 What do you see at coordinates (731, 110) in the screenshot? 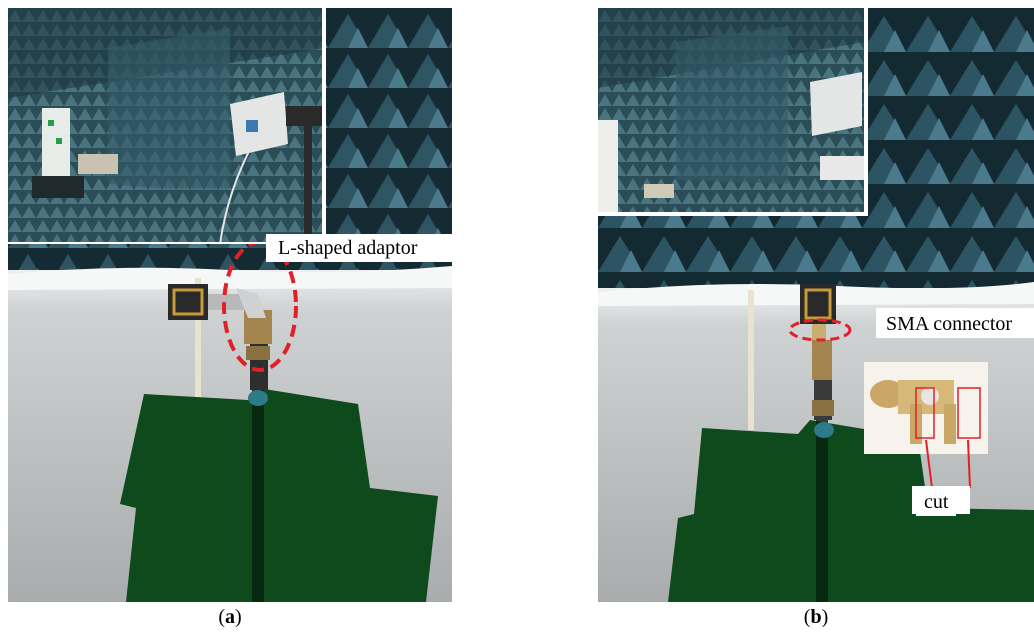
I see `chamber-inset-b` at bounding box center [731, 110].